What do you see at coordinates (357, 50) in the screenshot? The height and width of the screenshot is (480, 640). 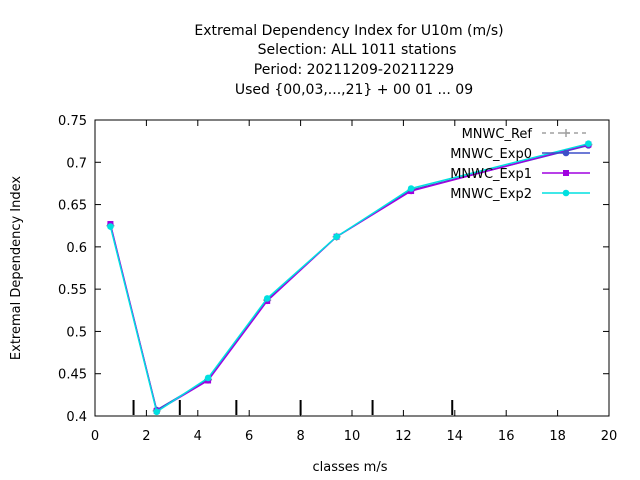 I see `title-line-2: Selection: ALL 1011 stations` at bounding box center [357, 50].